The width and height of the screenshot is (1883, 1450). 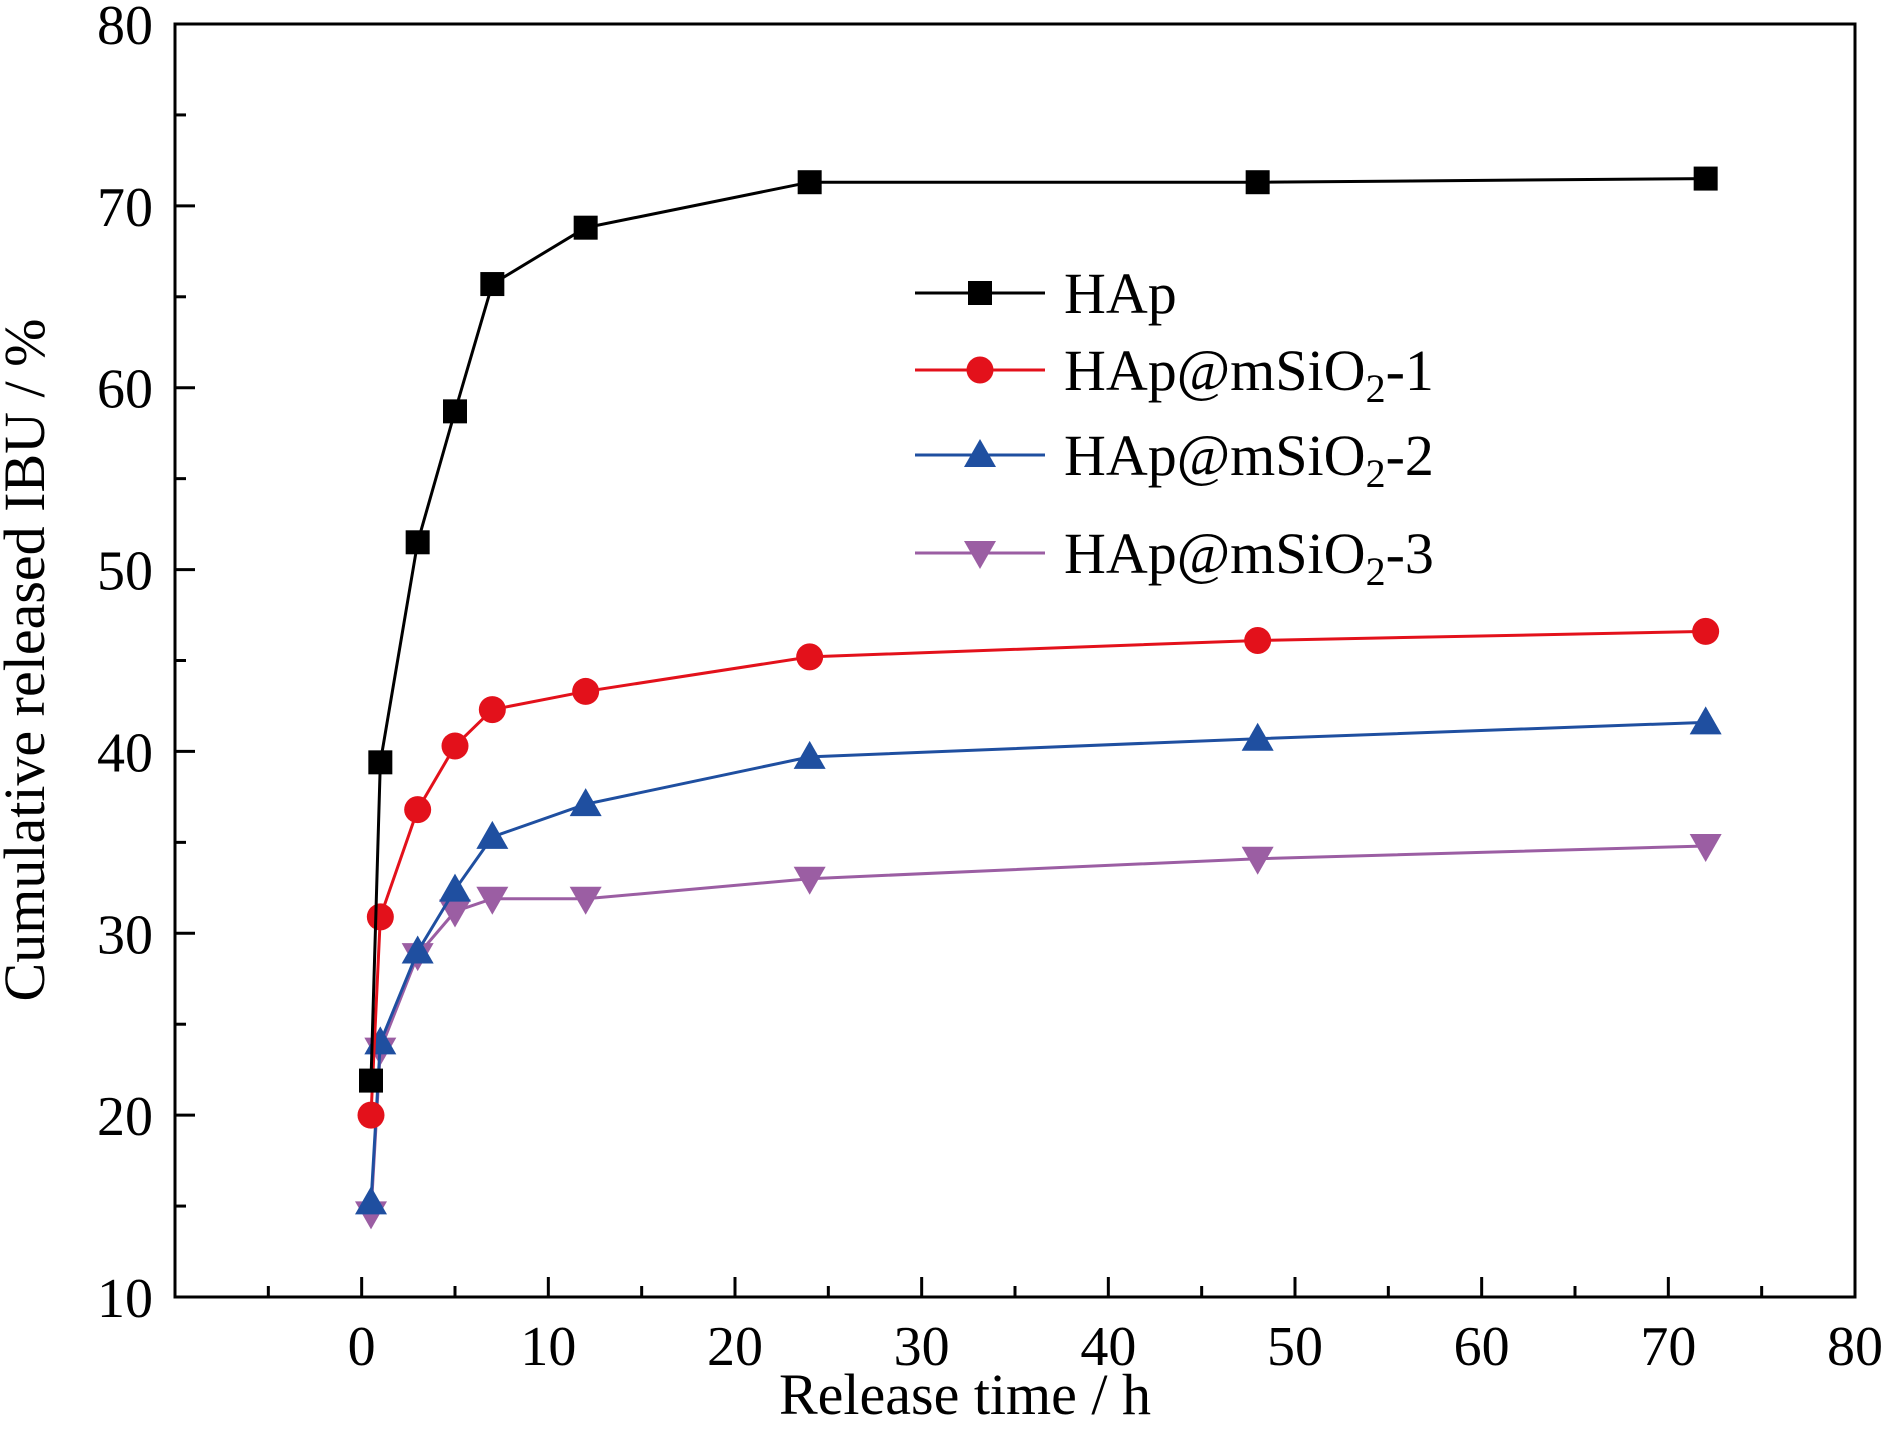 What do you see at coordinates (1482, 1347) in the screenshot?
I see `x-tick-label: 60` at bounding box center [1482, 1347].